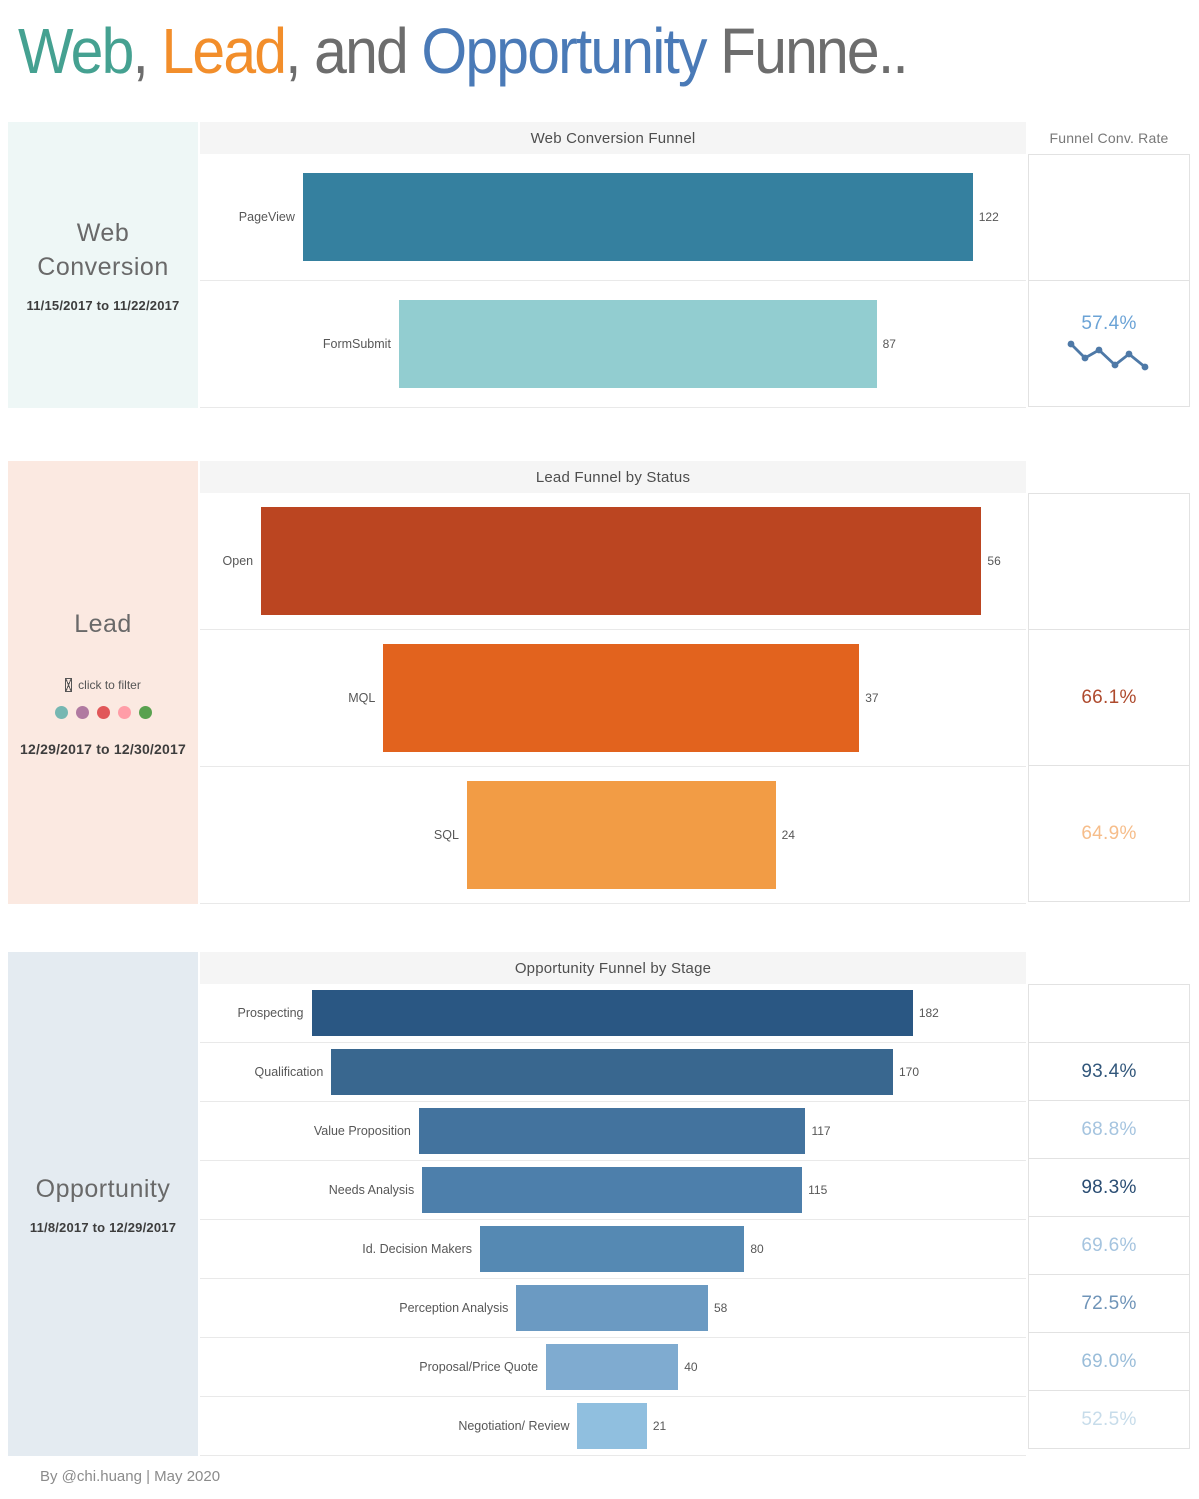  I want to click on funnel-row: Id. Decision Makers 80, so click(613, 1249).